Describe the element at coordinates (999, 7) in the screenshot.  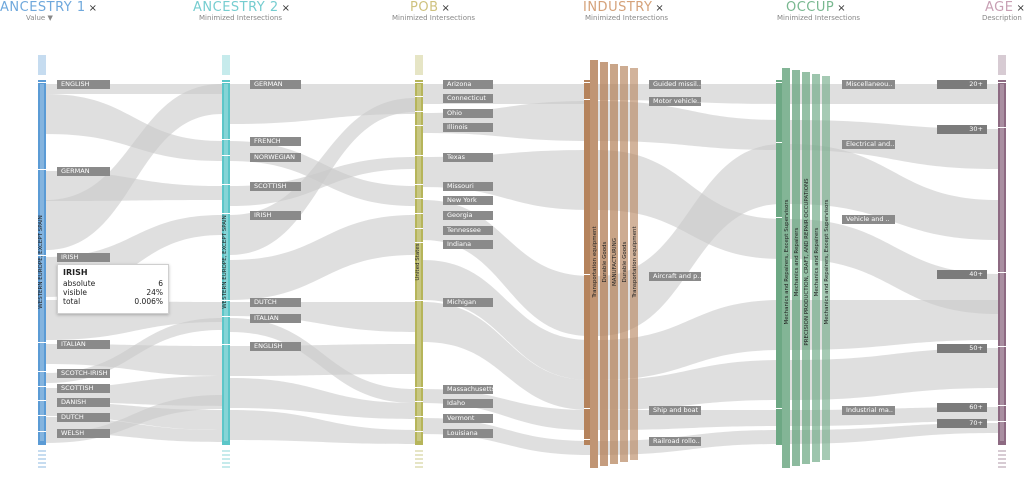
I see `dimension-title-text: AGE` at that location.